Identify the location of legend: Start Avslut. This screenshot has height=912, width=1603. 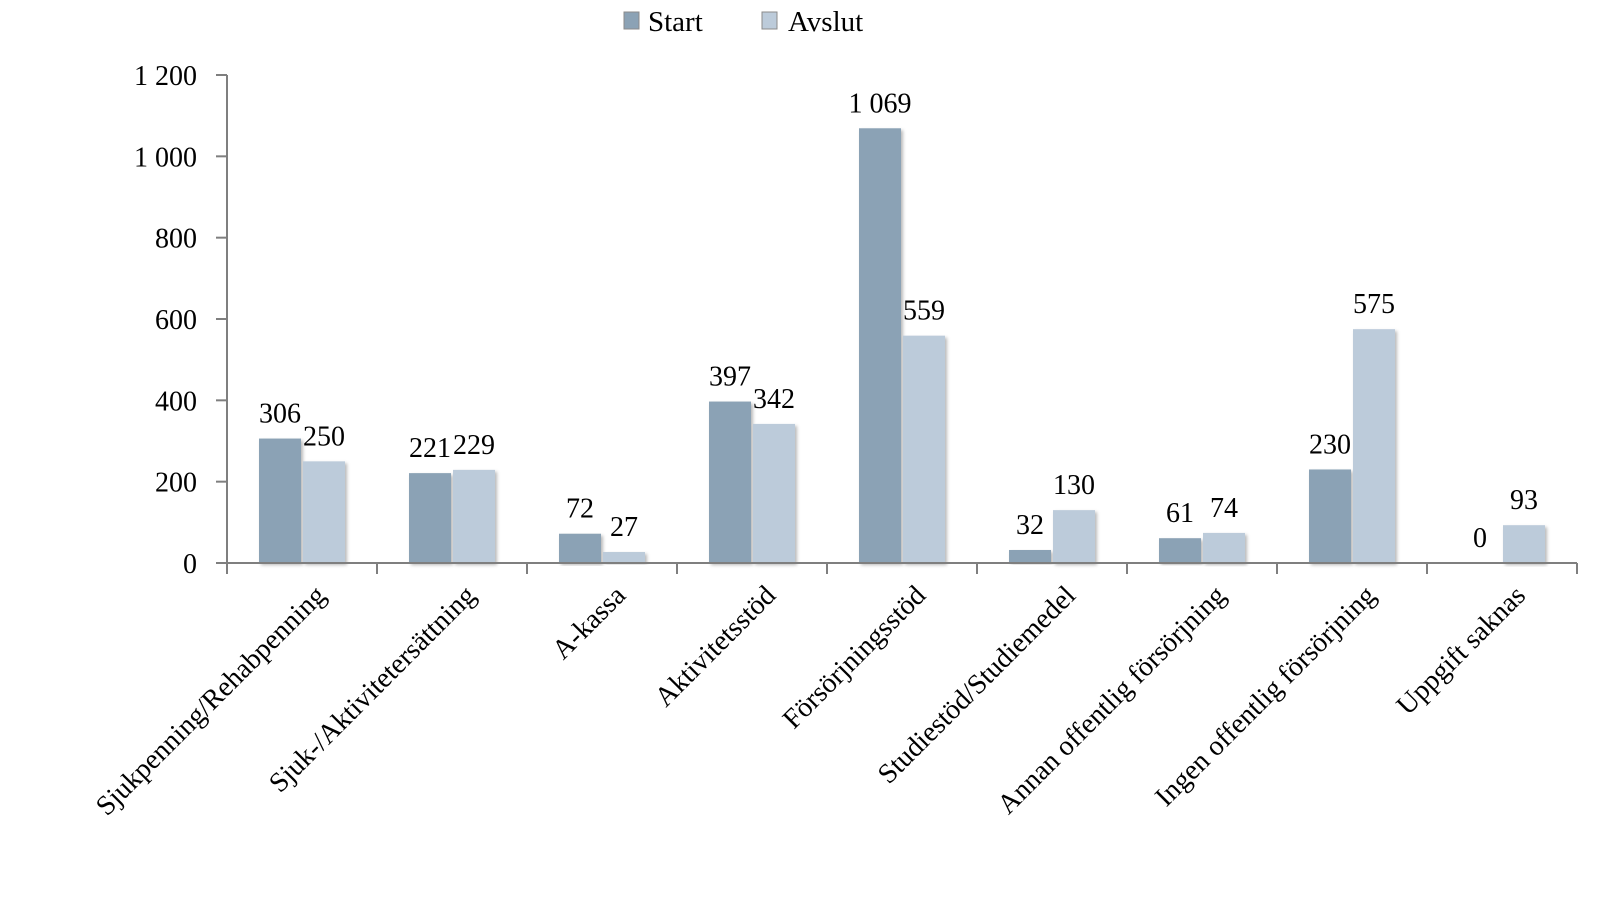
(743, 22).